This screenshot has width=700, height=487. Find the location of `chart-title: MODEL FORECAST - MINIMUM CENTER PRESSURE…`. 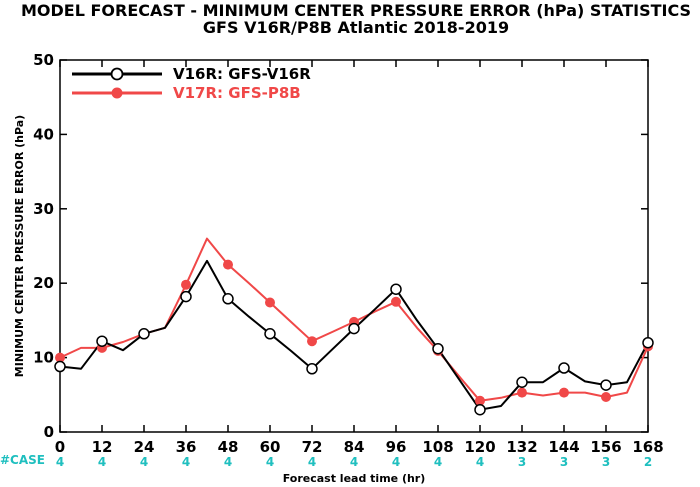

chart-title: MODEL FORECAST - MINIMUM CENTER PRESSURE… is located at coordinates (356, 10).